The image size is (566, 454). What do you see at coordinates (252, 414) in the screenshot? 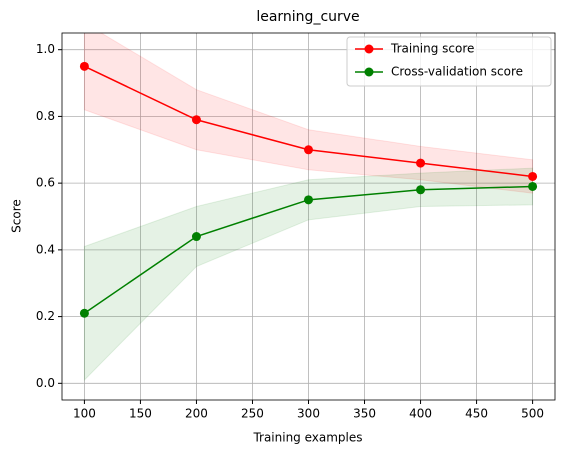
I see `x-tick-label: 250` at bounding box center [252, 414].